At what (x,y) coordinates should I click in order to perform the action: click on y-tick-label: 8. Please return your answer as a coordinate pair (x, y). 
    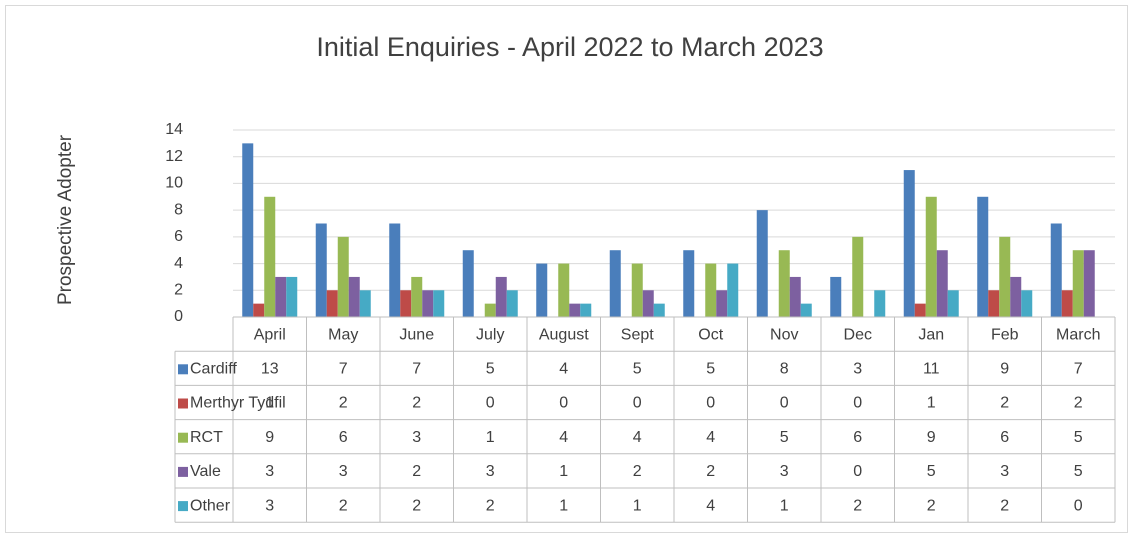
    Looking at the image, I should click on (178, 209).